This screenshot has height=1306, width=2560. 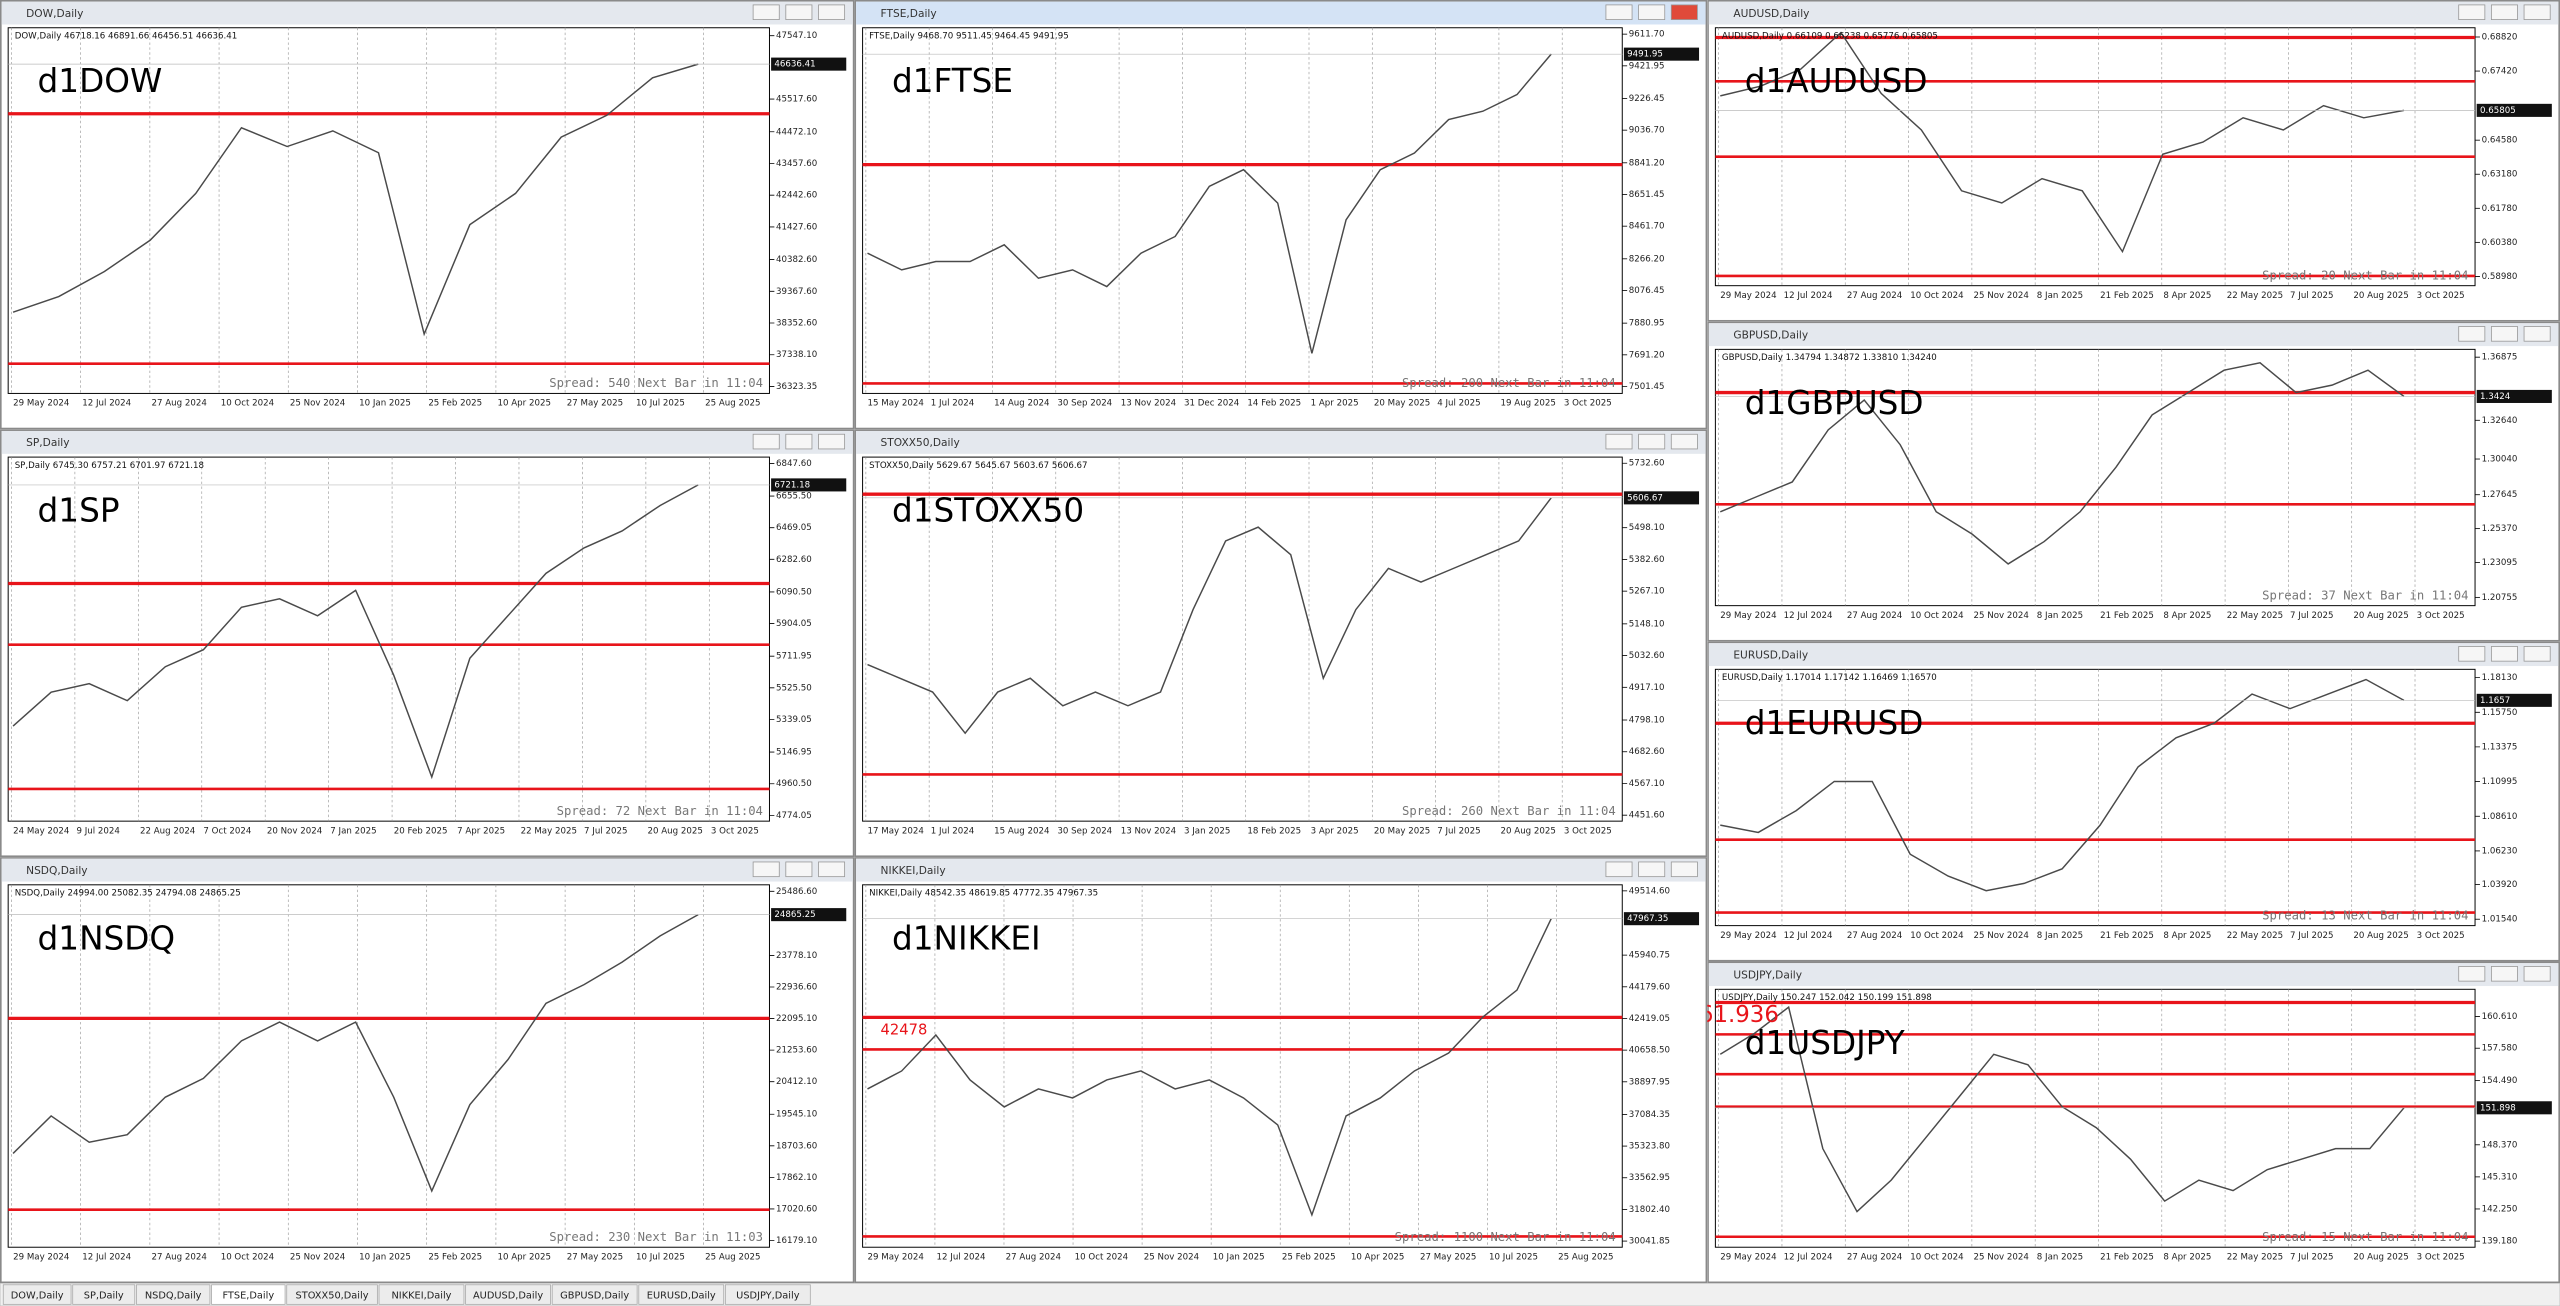 I want to click on plot-frame, so click(x=1242, y=639).